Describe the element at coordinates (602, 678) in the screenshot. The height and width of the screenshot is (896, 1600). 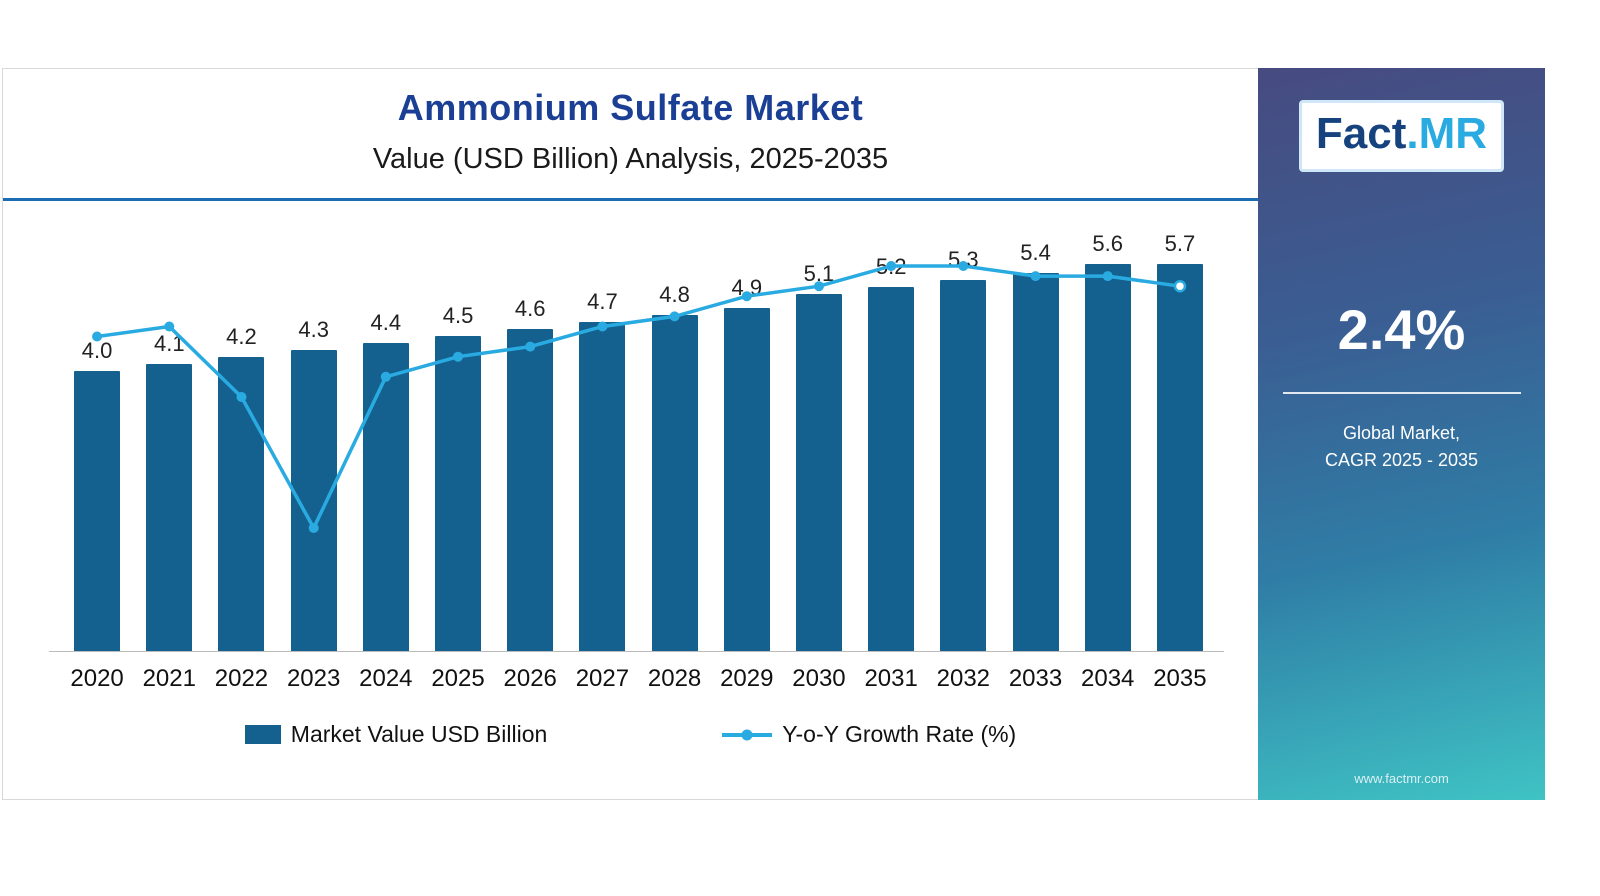
I see `x-axis-label: 2027` at that location.